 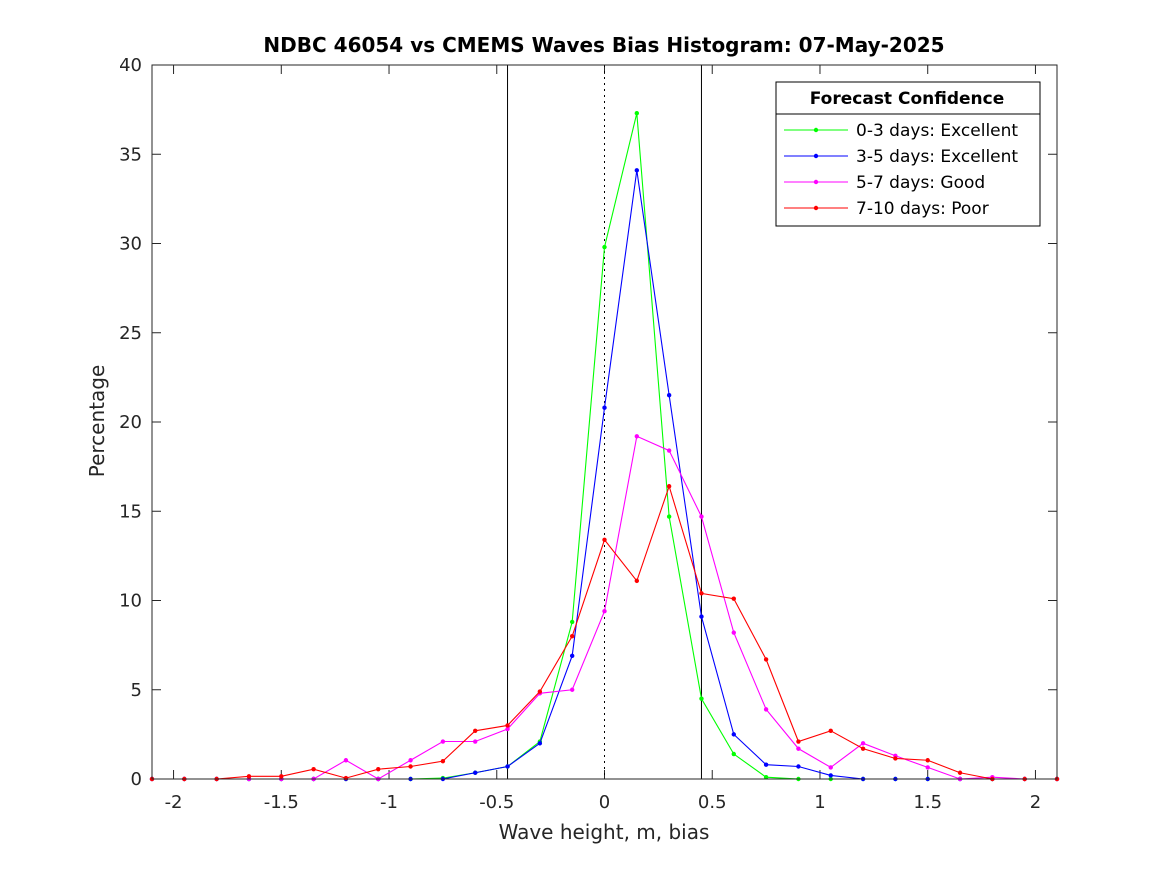 What do you see at coordinates (389, 802) in the screenshot?
I see `x-tick-label: -1` at bounding box center [389, 802].